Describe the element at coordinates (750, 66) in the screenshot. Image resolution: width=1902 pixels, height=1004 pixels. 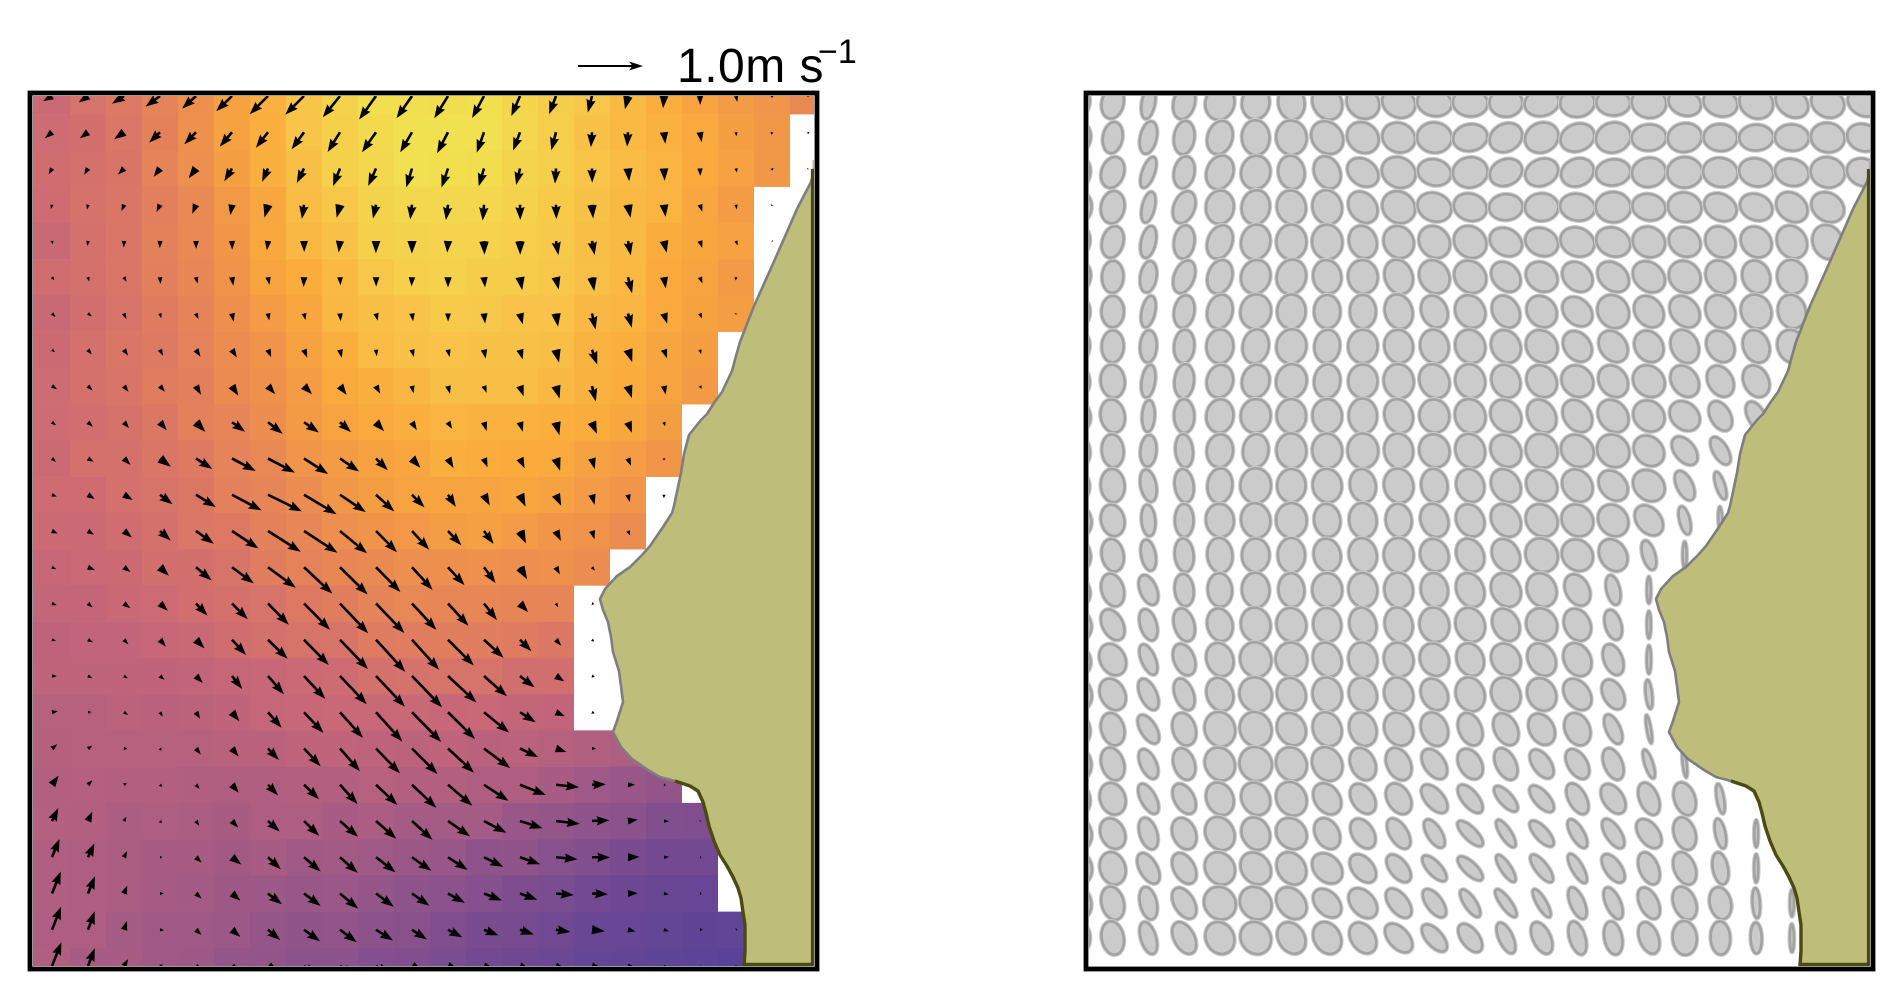
I see `svg-text: 1.0m s` at that location.